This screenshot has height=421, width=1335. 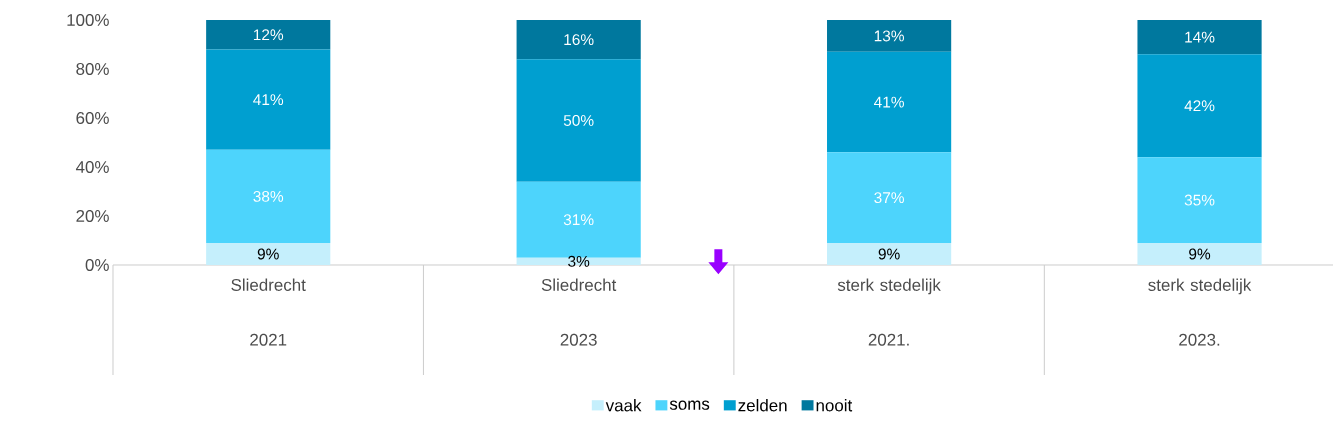 I want to click on data-label: 12%, so click(x=268, y=35).